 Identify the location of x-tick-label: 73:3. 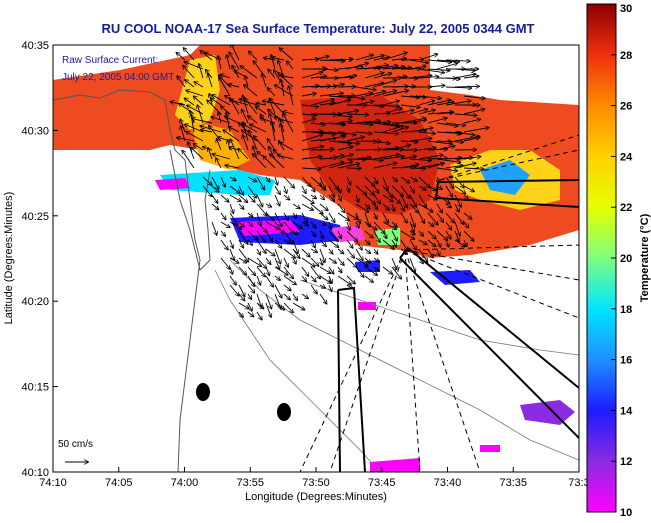
(578, 483).